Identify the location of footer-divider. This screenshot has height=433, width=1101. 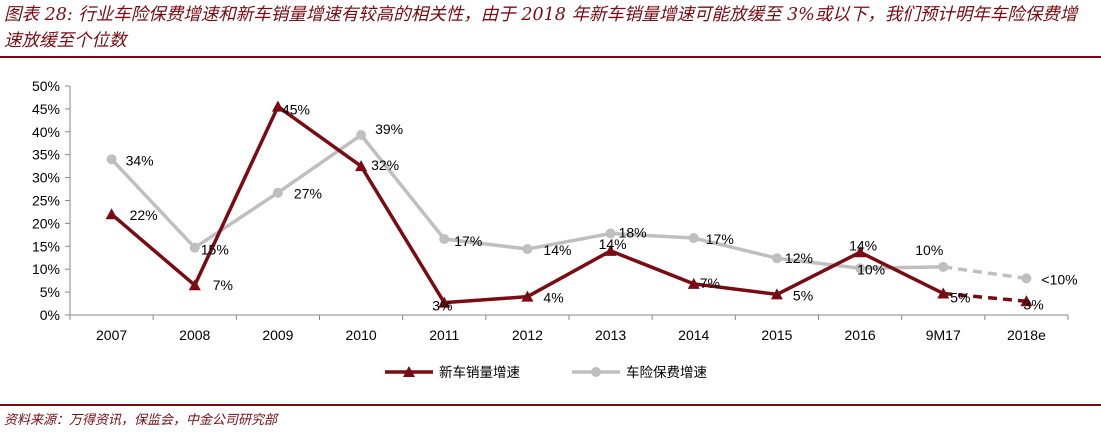
(550, 405).